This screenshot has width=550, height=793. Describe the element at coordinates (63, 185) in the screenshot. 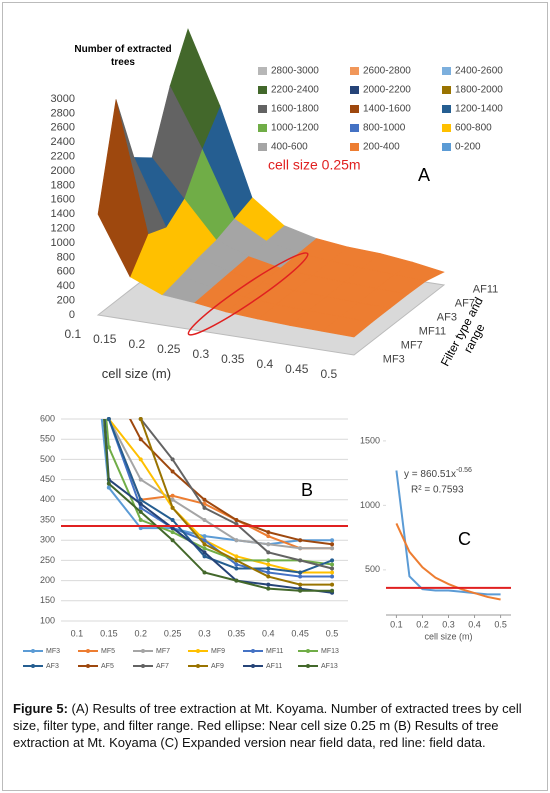

I see `z-tick-label: 1800` at that location.